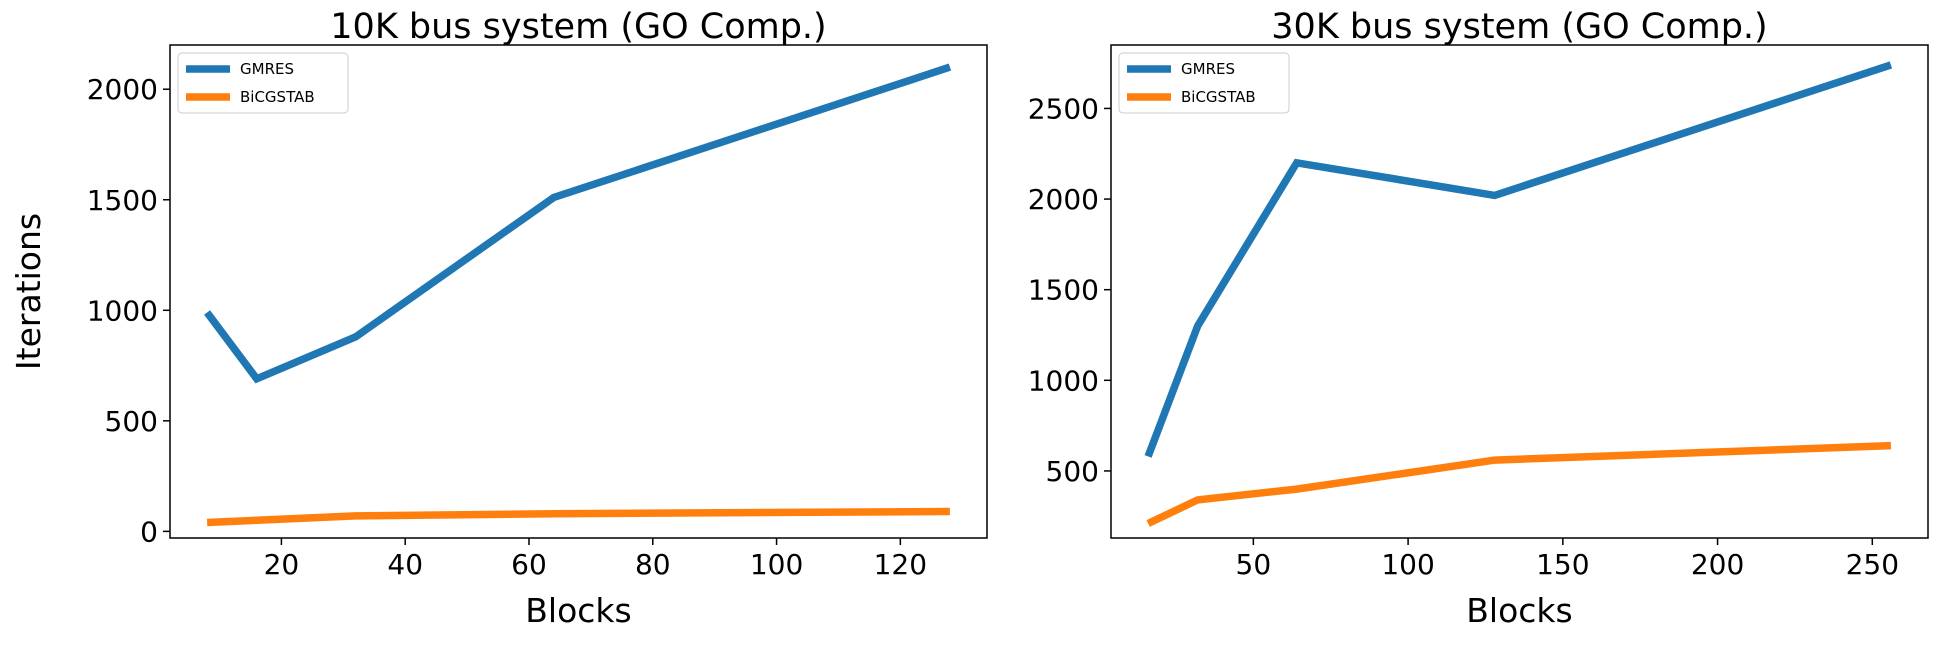 This screenshot has width=1945, height=648. Describe the element at coordinates (1872, 564) in the screenshot. I see `x-tick-label: 250` at that location.